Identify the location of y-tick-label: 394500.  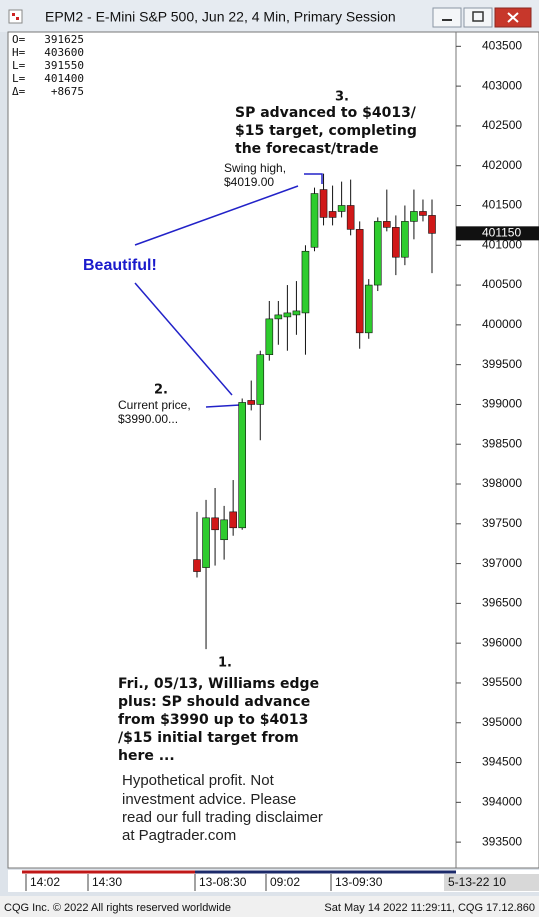
(502, 762).